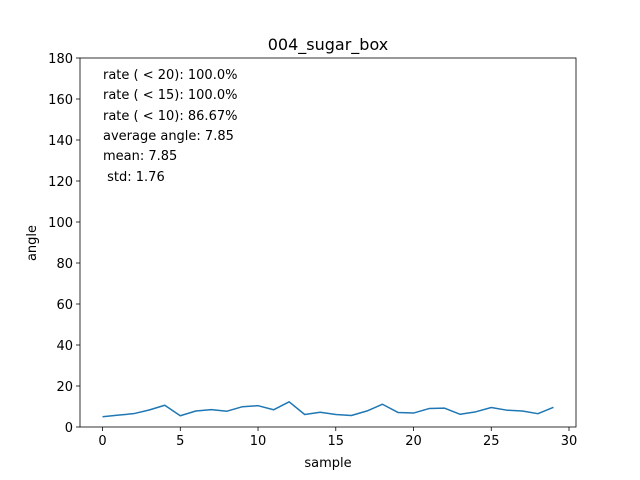 Image resolution: width=640 pixels, height=480 pixels. I want to click on x-tick-label-10: 10, so click(258, 441).